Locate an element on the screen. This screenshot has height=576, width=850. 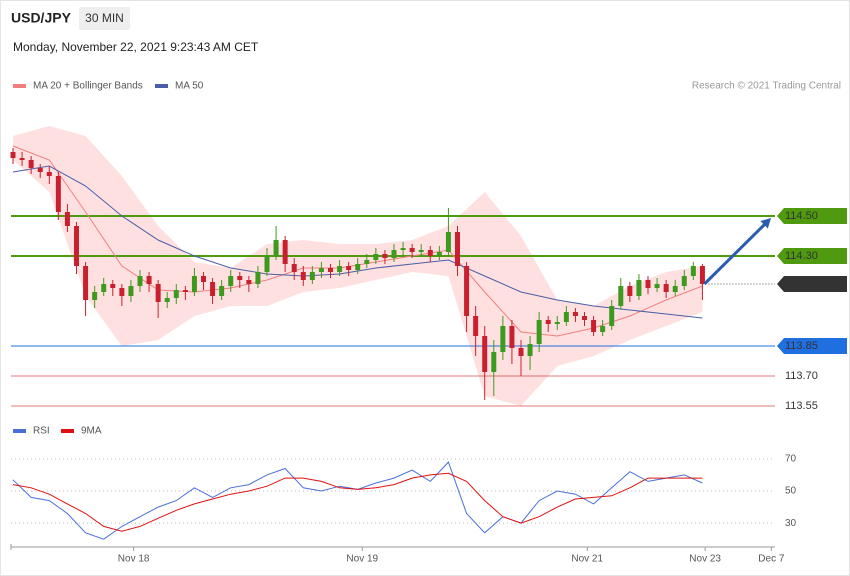
legend-label: MA 20 + Bollinger Bands is located at coordinates (88, 86).